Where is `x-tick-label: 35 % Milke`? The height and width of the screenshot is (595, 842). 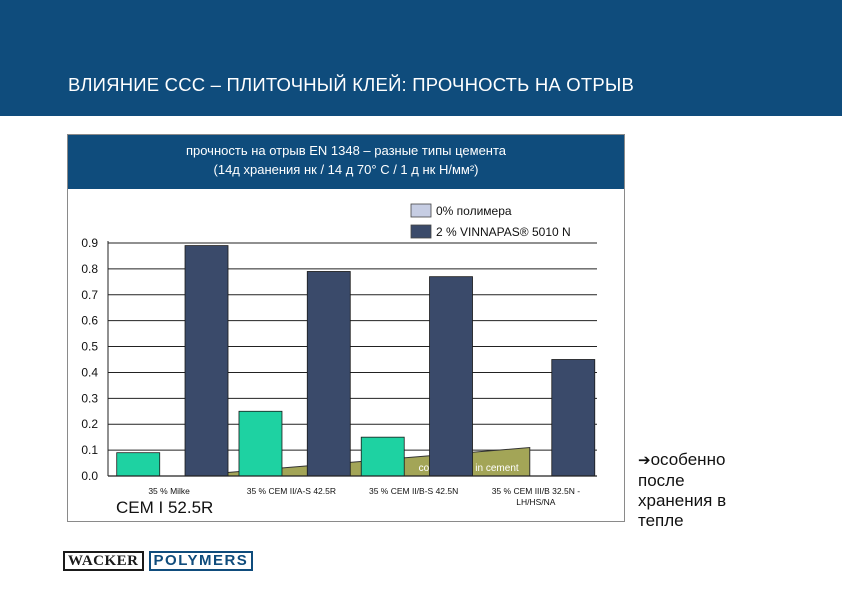
x-tick-label: 35 % Milke is located at coordinates (169, 491).